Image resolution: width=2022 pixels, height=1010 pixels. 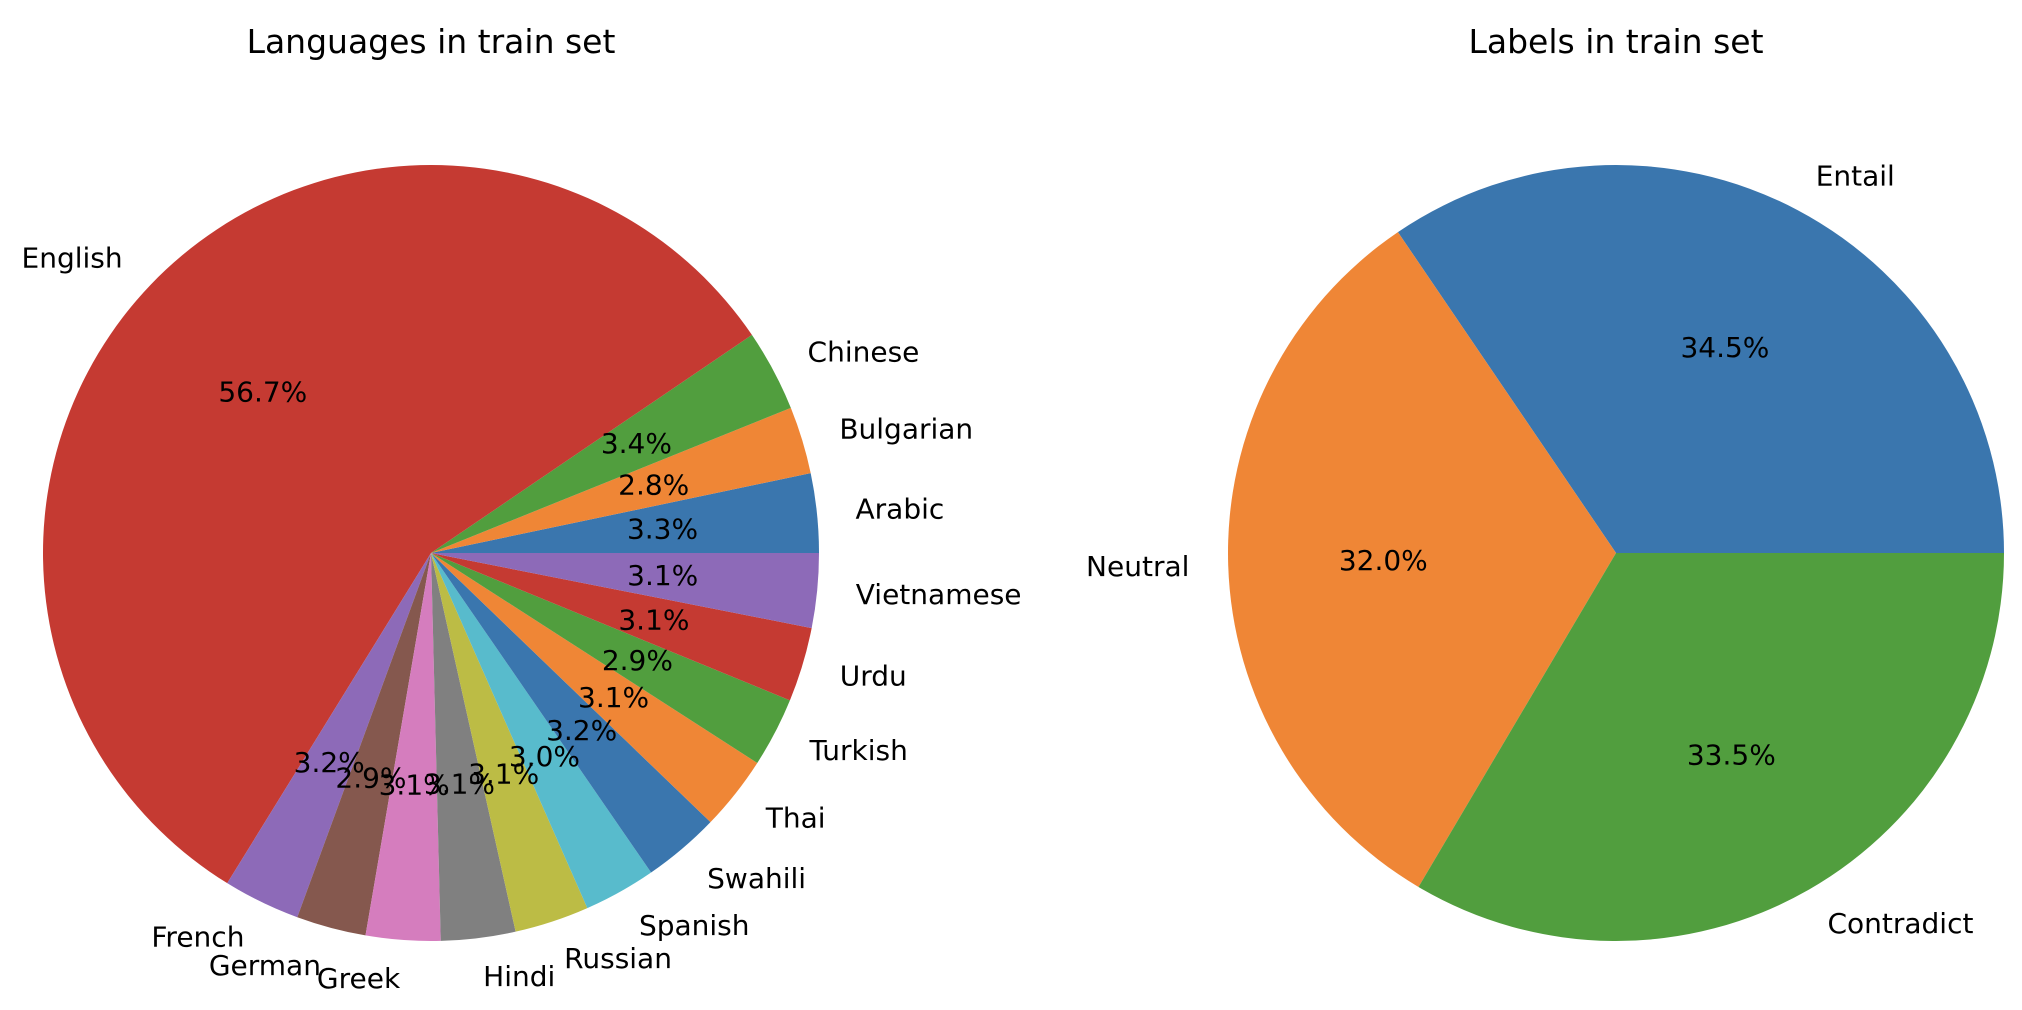 I want to click on pct-label-russian: 3.1%, so click(x=503, y=774).